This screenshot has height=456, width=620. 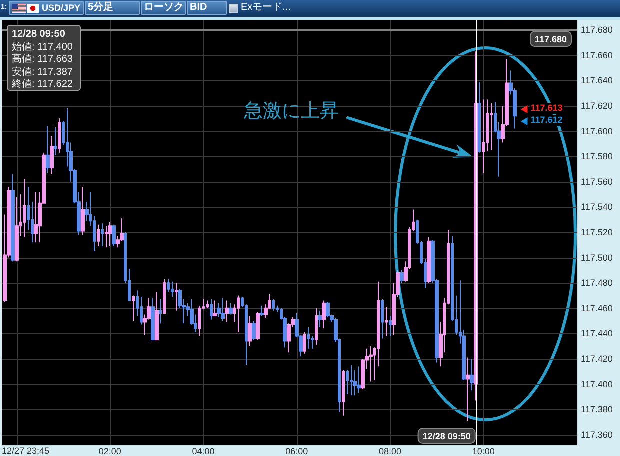 I want to click on annotation: 117.612, so click(x=547, y=120).